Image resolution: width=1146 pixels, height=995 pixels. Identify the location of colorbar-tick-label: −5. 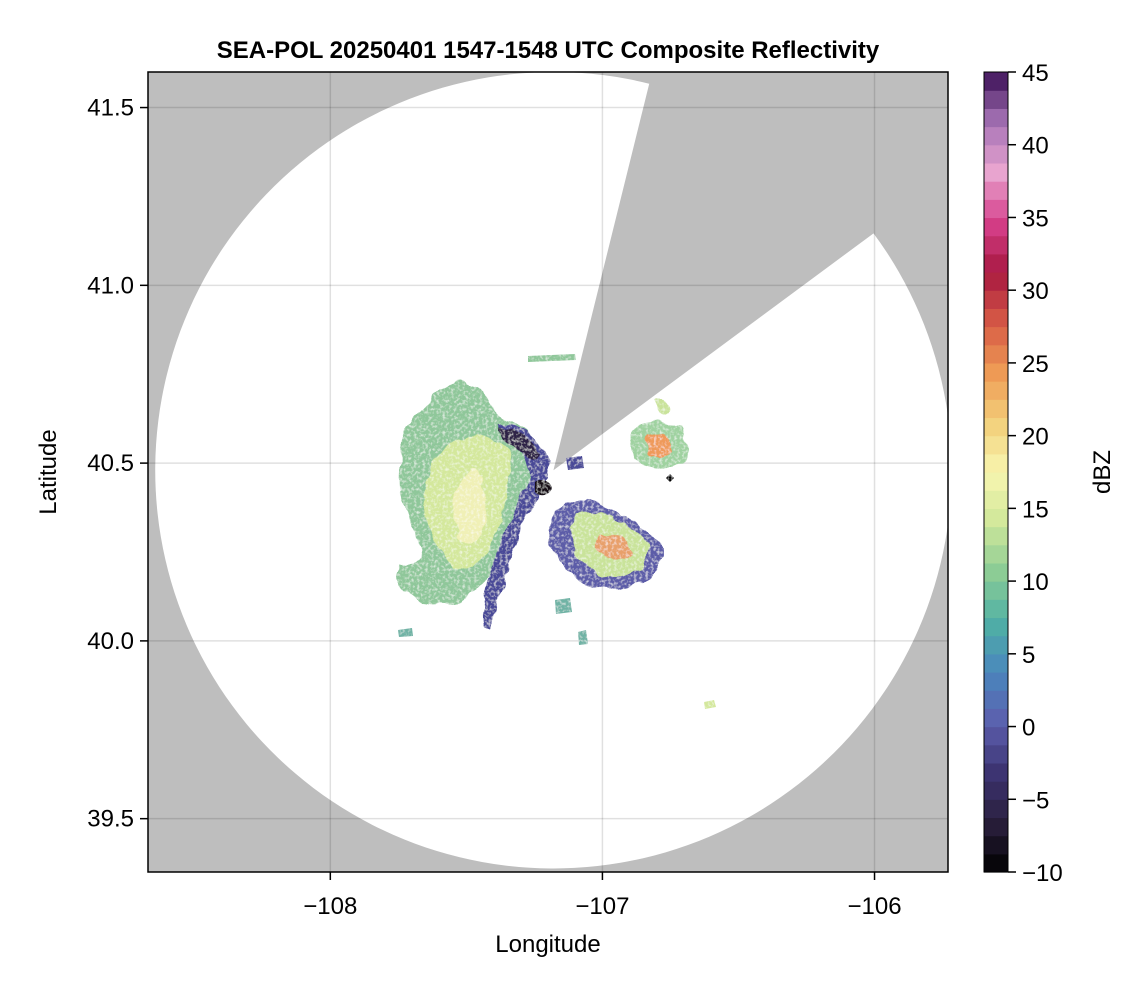
(1035, 800).